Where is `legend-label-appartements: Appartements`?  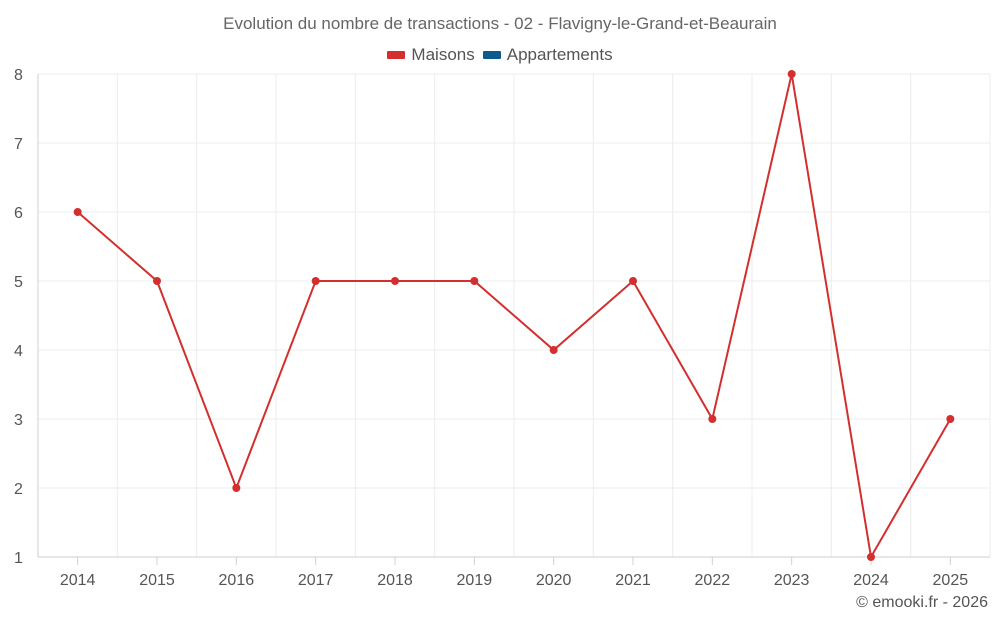 legend-label-appartements: Appartements is located at coordinates (559, 54).